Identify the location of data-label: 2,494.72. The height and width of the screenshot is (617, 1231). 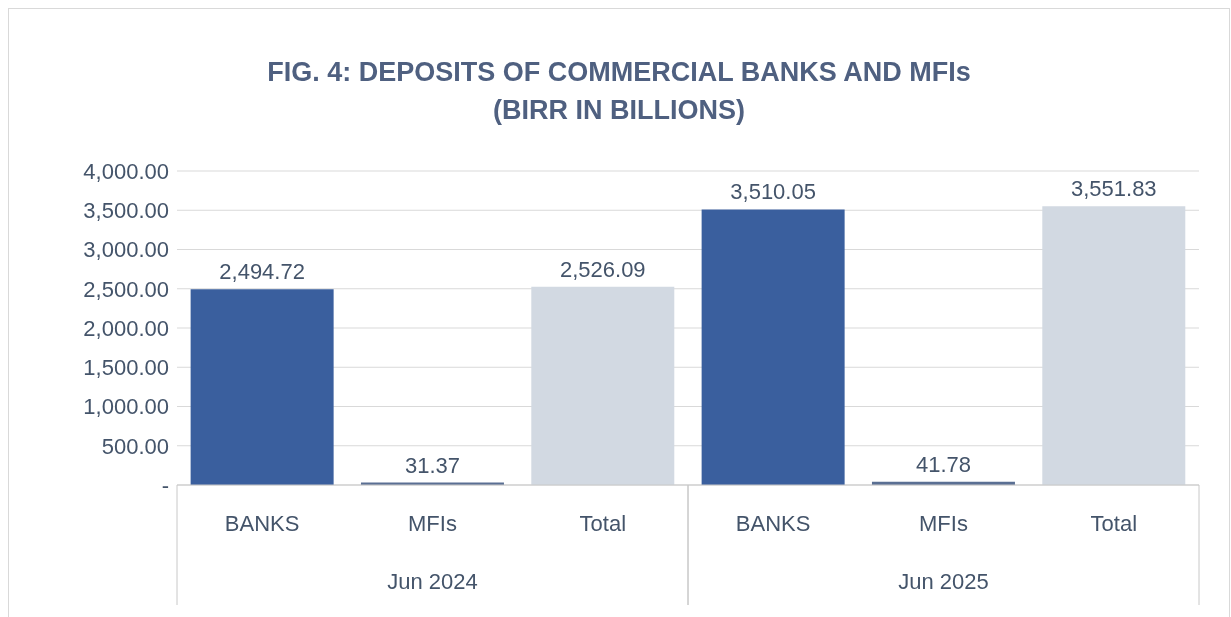
(262, 272).